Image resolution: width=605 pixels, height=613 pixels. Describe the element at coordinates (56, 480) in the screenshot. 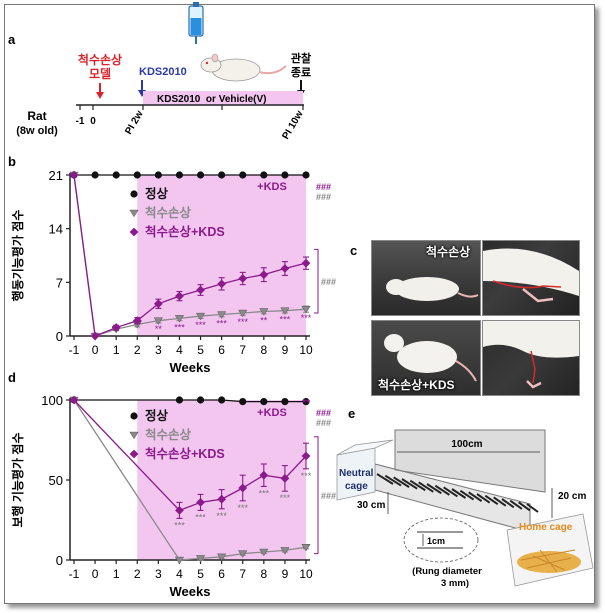

I see `y-tick-label: 50` at that location.